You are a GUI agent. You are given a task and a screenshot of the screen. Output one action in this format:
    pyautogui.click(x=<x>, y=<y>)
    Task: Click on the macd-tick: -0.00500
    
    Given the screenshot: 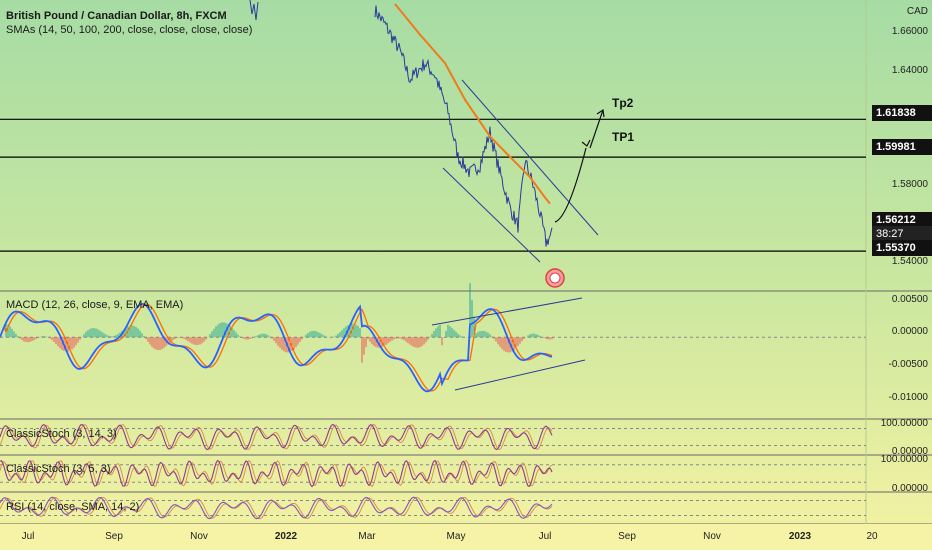 What is the action you would take?
    pyautogui.click(x=908, y=364)
    